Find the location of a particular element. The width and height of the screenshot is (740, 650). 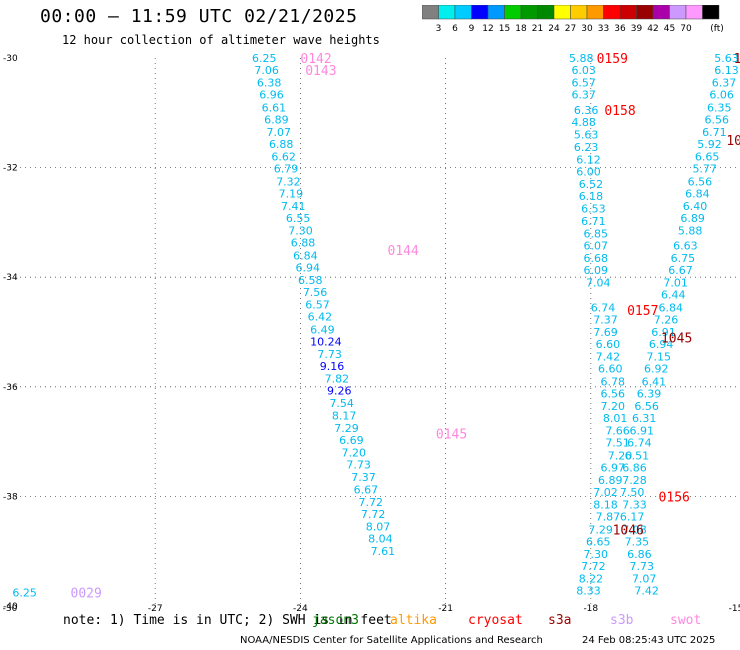

colorbar-tick-label: 15 is located at coordinates (504, 29).